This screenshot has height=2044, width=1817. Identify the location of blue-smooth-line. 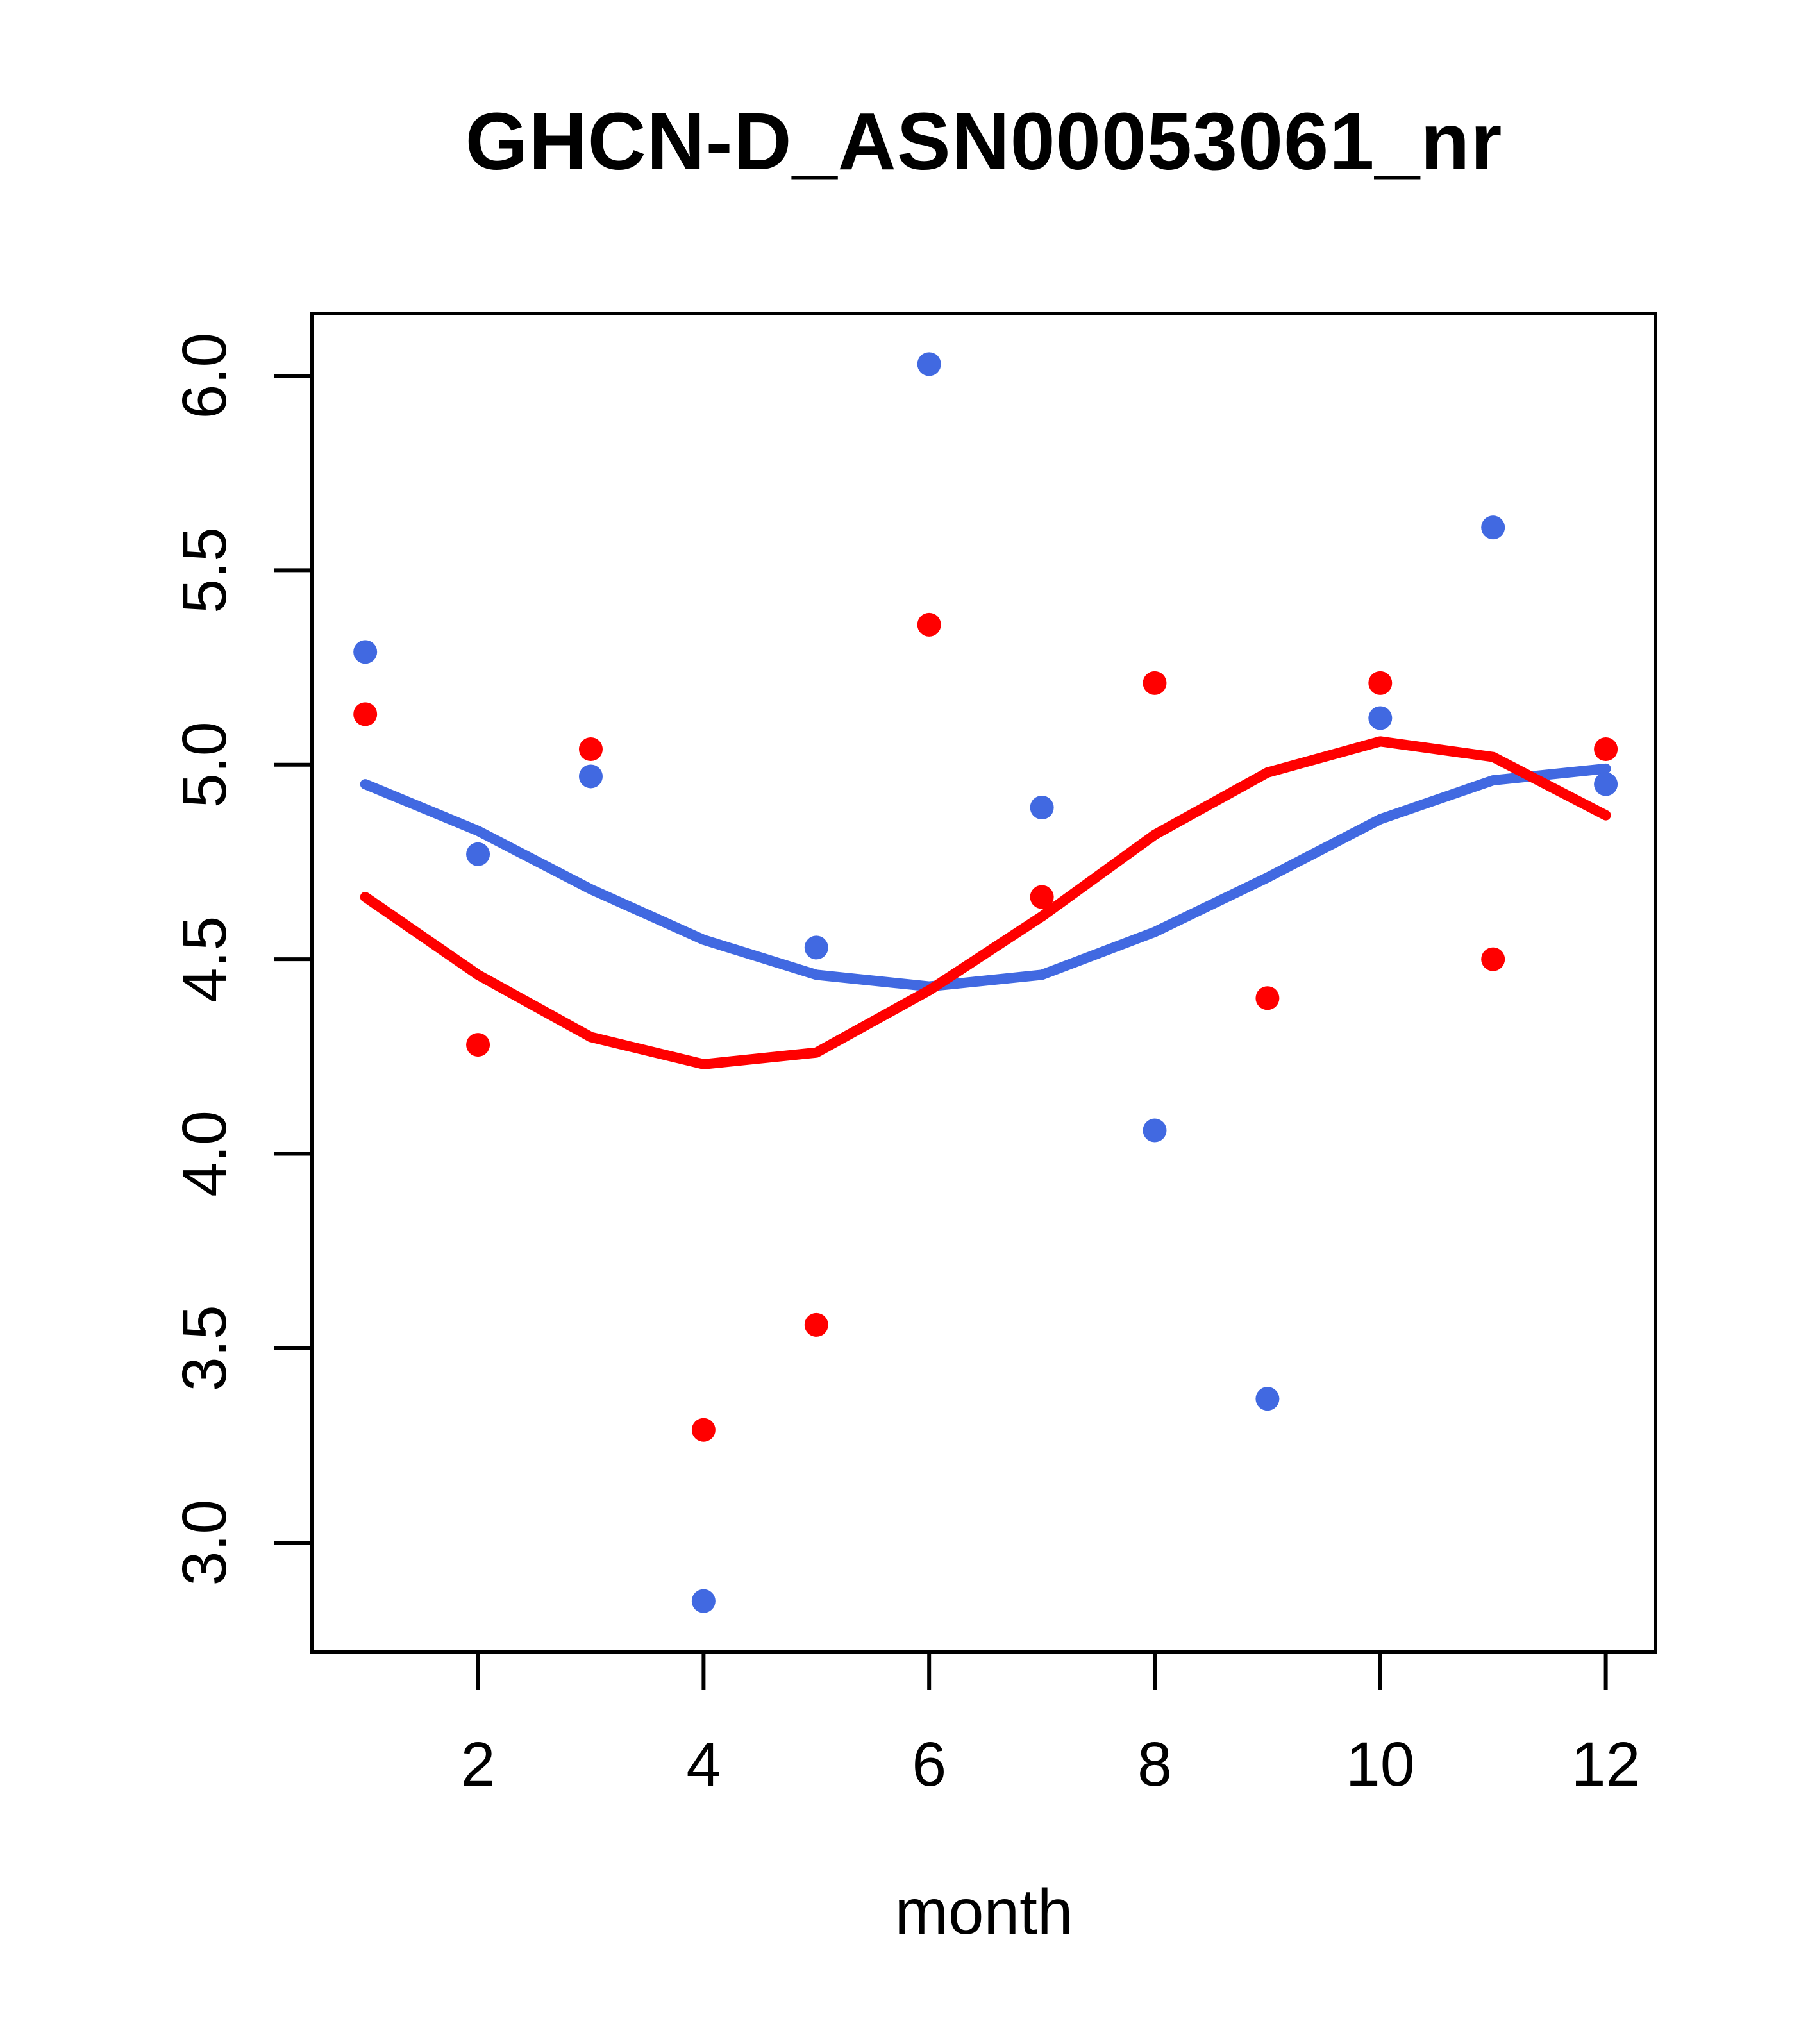
(986, 877).